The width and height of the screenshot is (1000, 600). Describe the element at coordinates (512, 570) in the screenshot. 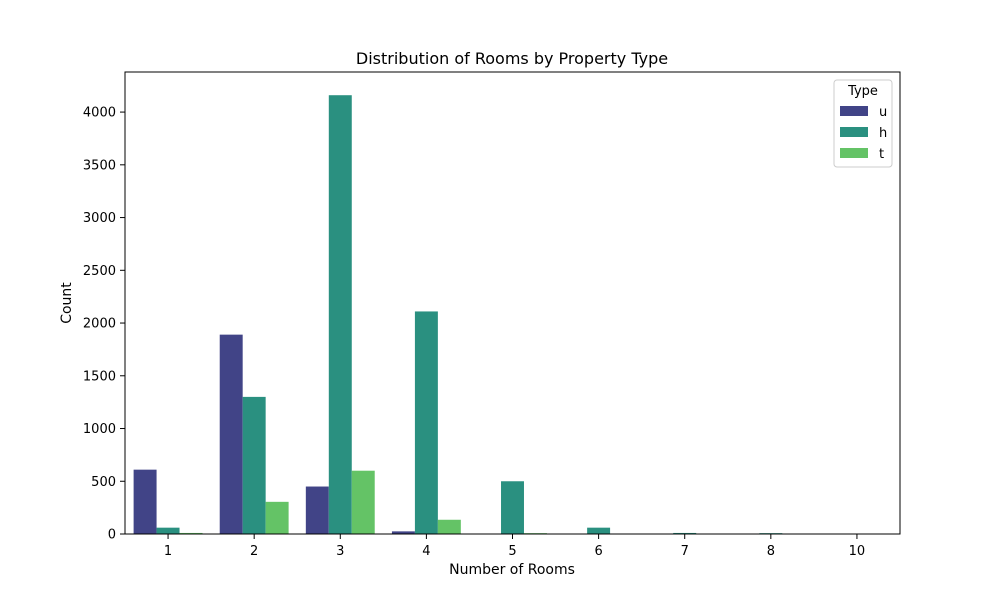

I see `x-axis-label: Number of Rooms` at that location.